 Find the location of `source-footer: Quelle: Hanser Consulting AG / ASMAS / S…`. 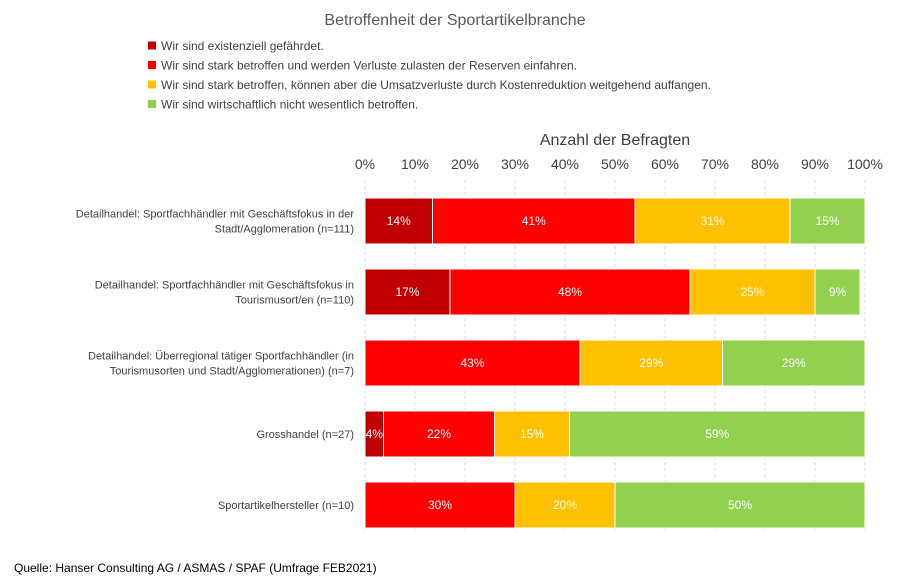

source-footer: Quelle: Hanser Consulting AG / ASMAS / S… is located at coordinates (195, 568).